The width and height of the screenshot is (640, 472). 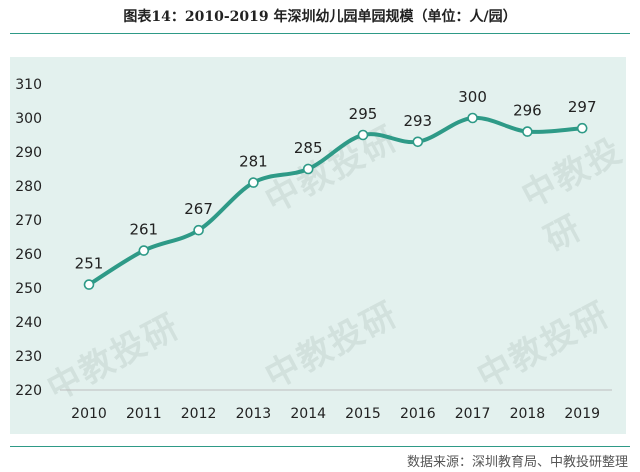 I want to click on data-label: 297, so click(x=582, y=107).